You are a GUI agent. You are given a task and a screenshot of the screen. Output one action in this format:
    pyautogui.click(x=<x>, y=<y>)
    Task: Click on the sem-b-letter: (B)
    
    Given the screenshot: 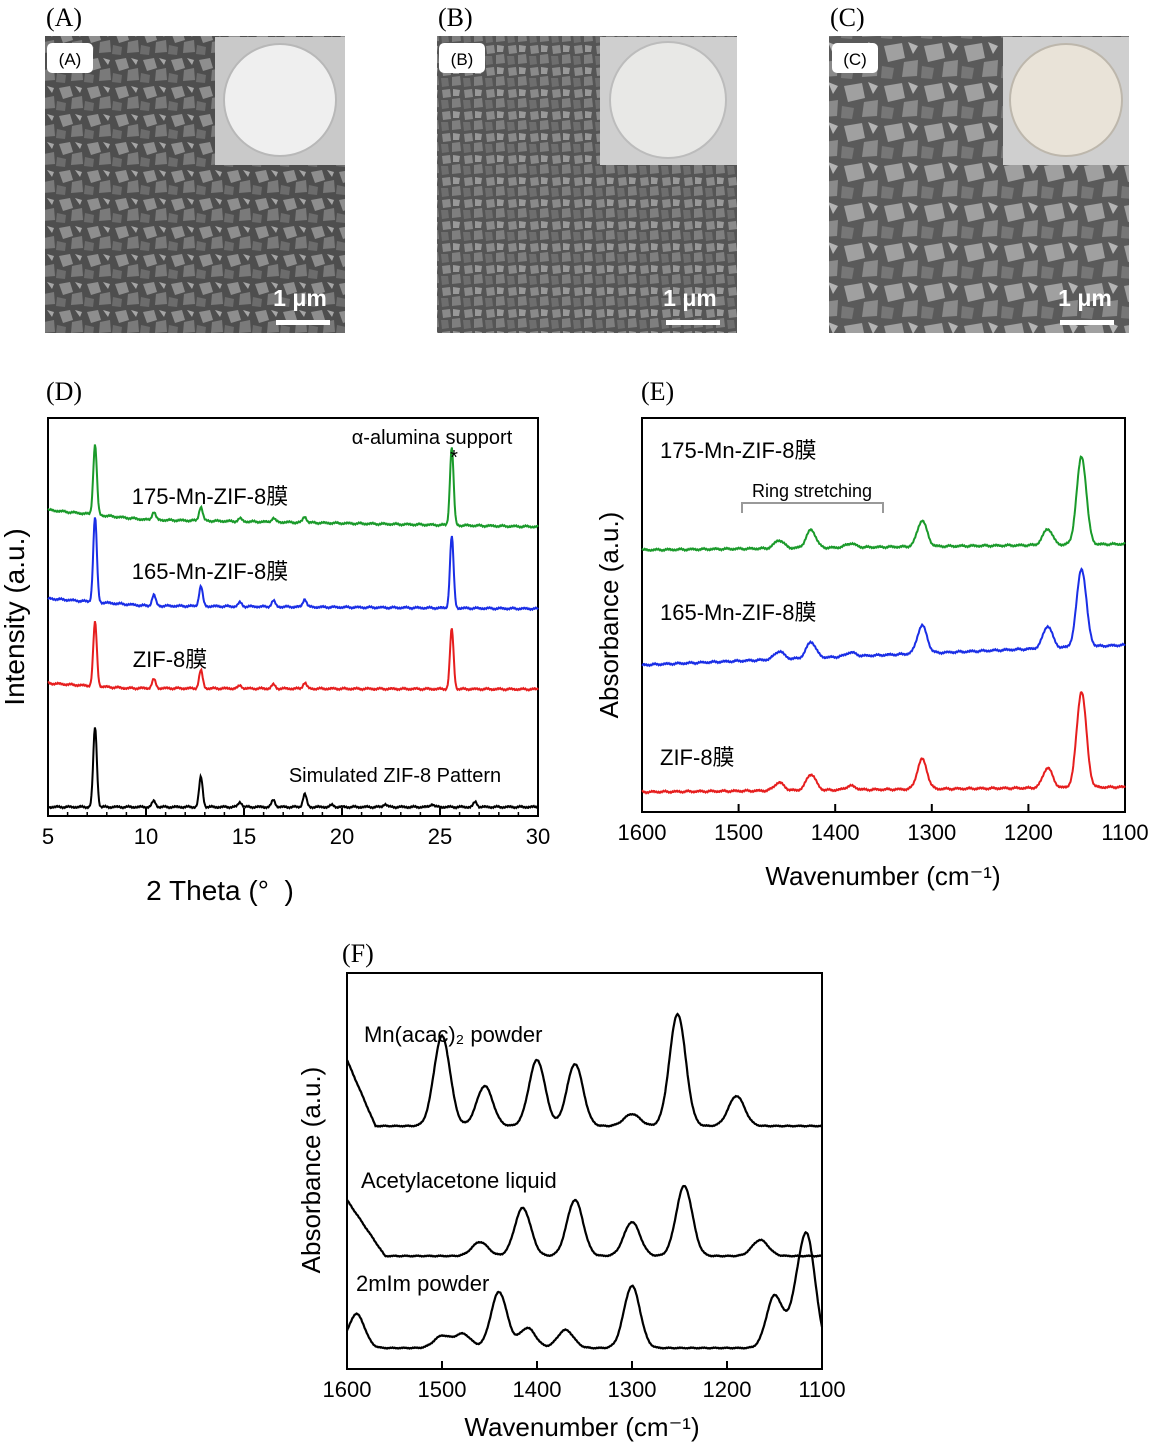 What is the action you would take?
    pyautogui.click(x=455, y=17)
    